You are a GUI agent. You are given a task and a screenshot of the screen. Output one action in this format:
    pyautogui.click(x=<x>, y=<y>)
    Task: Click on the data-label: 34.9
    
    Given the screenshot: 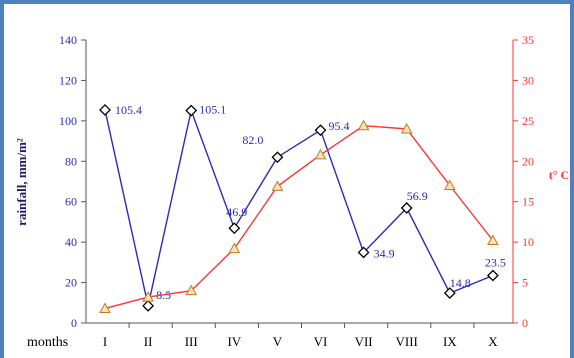 What is the action you would take?
    pyautogui.click(x=384, y=253)
    